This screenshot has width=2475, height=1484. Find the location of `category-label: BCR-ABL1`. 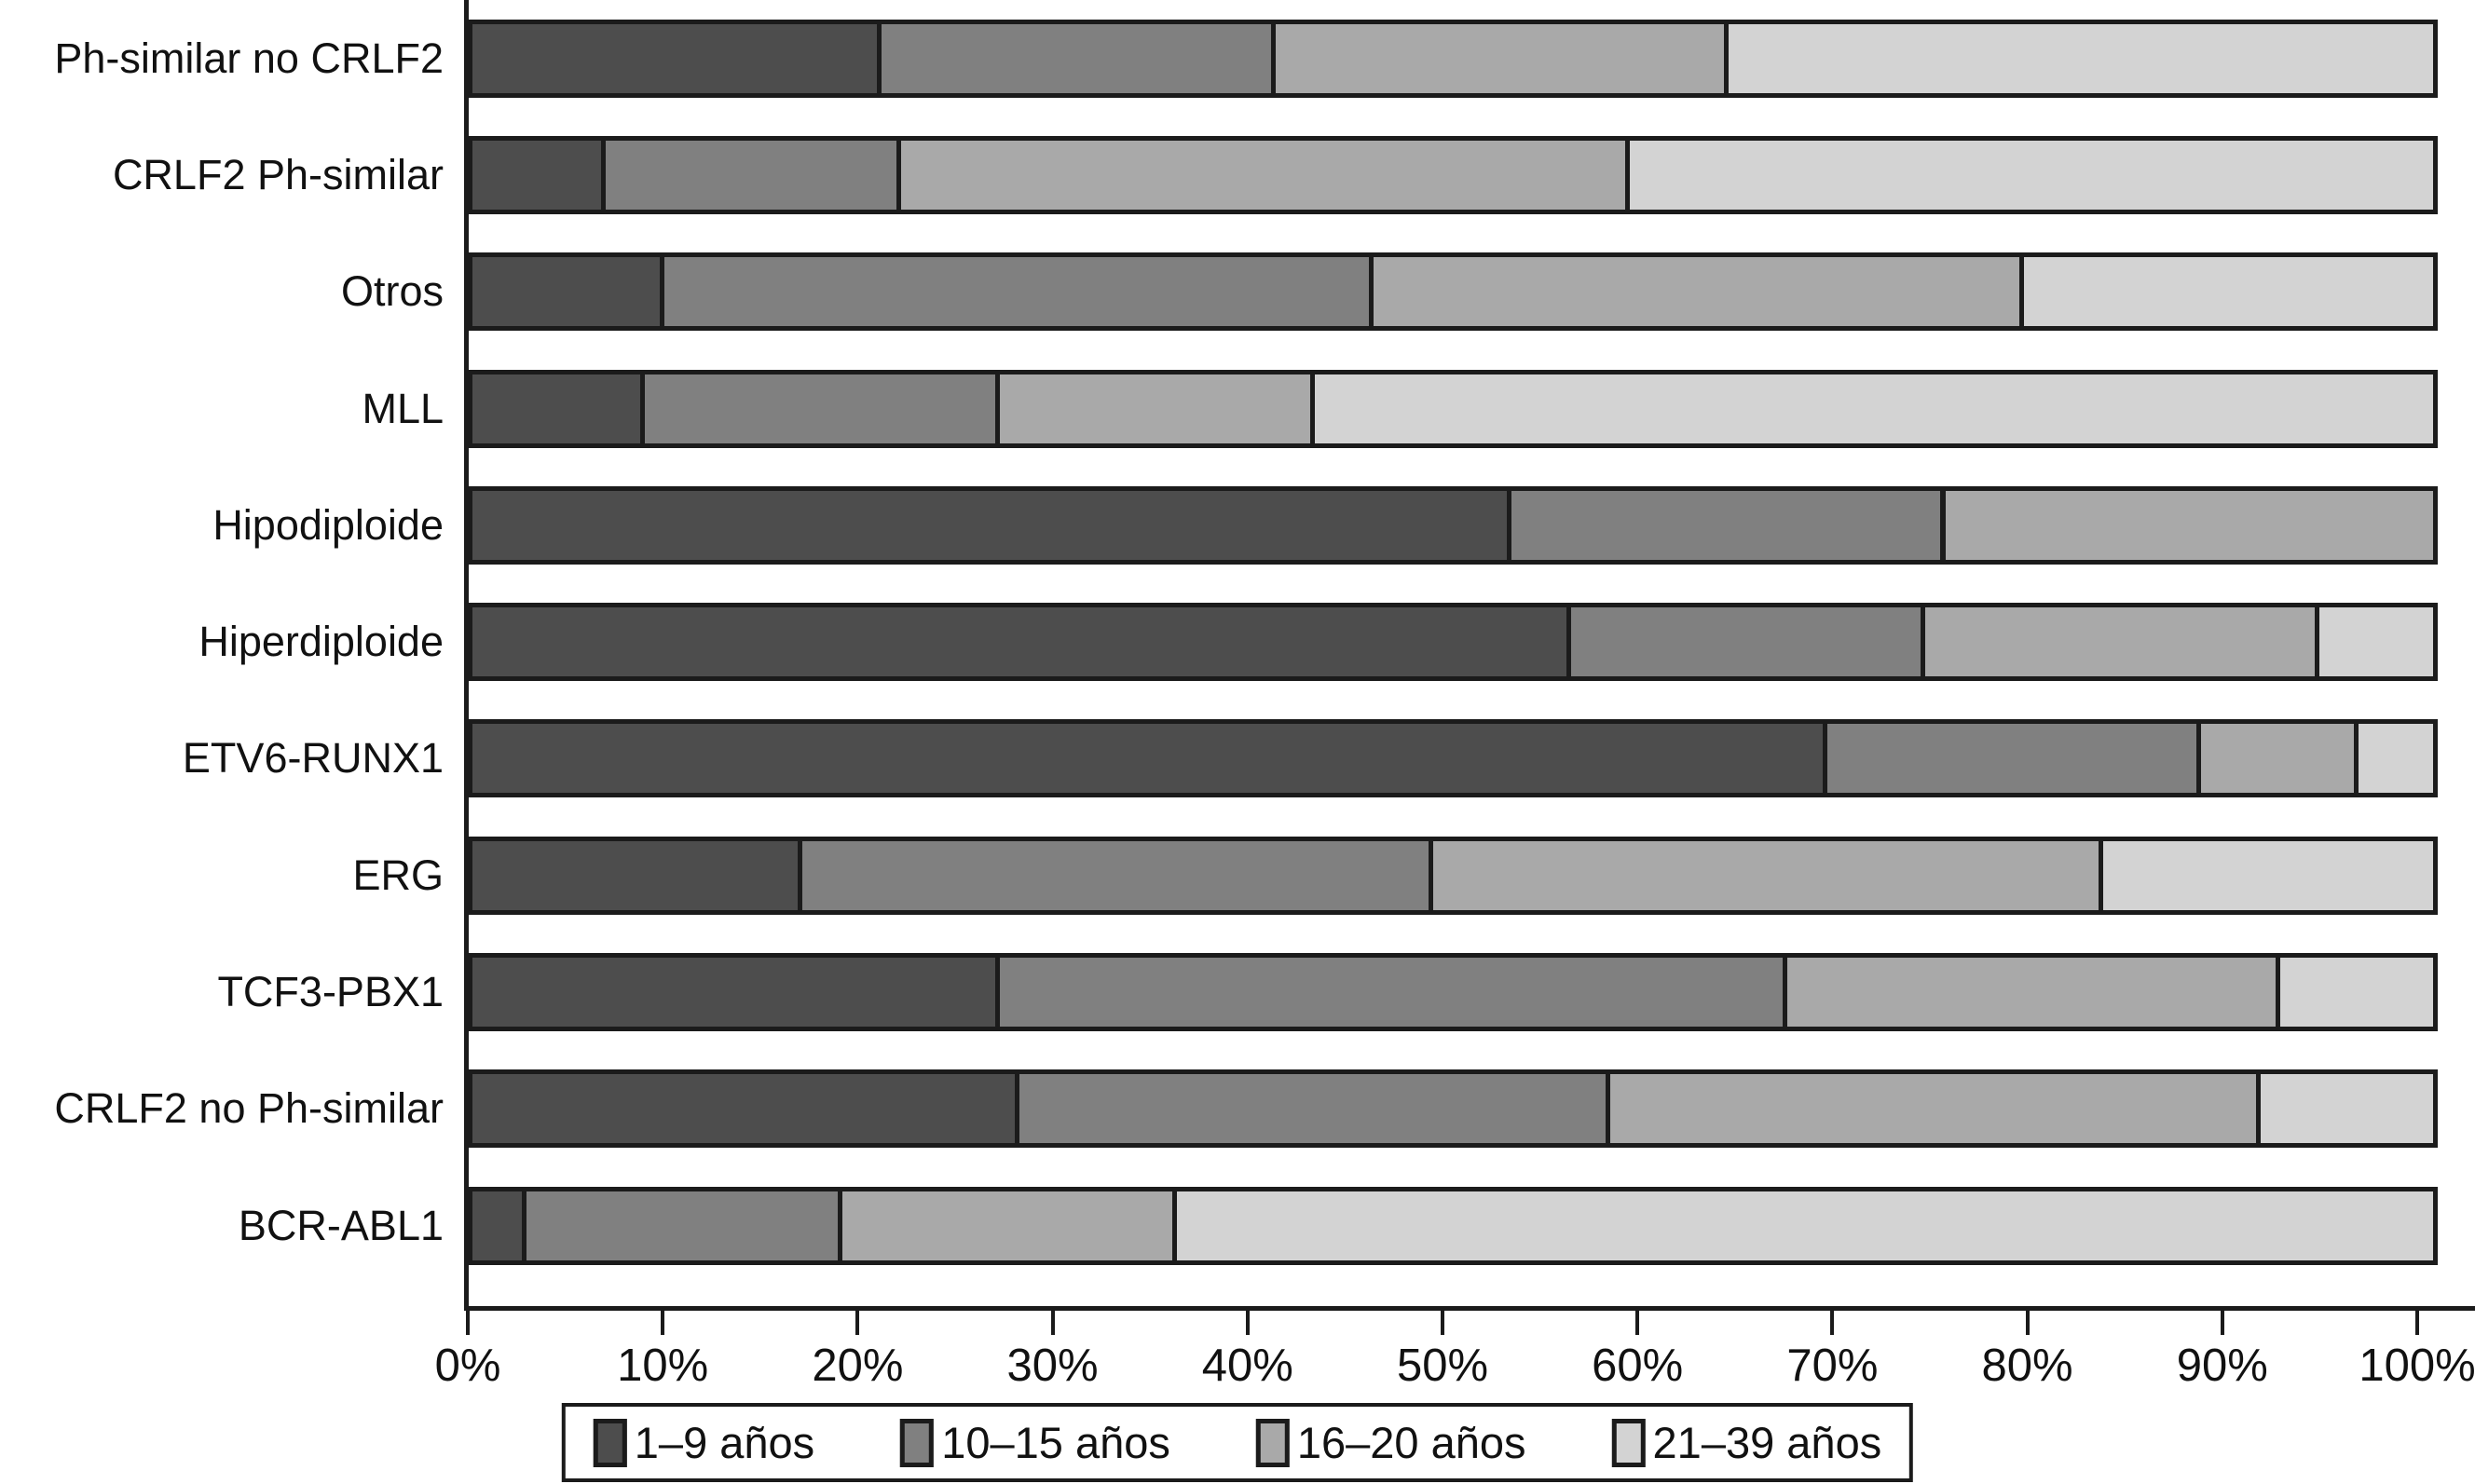

category-label: BCR-ABL1 is located at coordinates (341, 1225).